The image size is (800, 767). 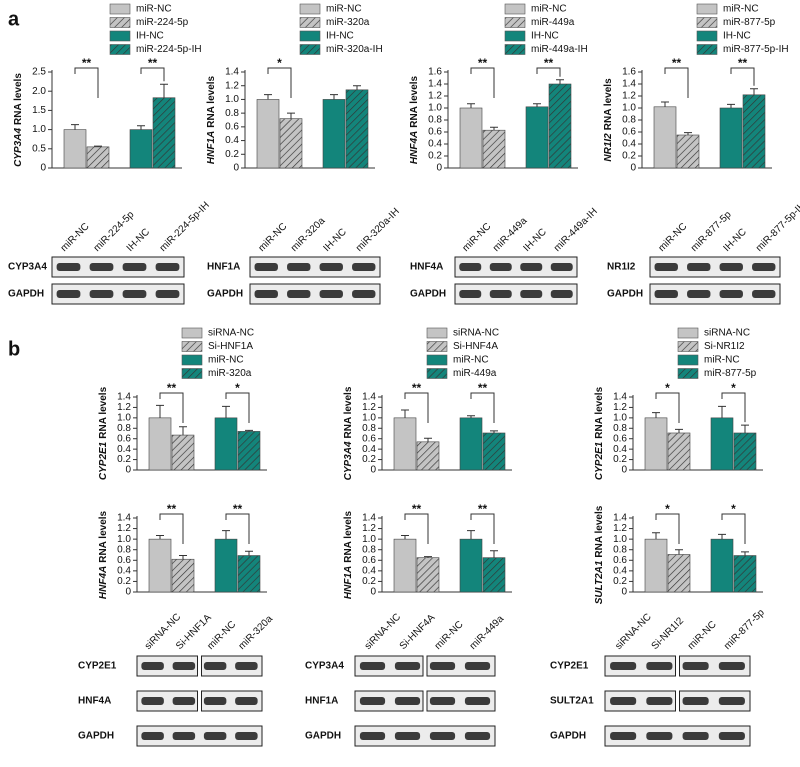 What do you see at coordinates (475, 373) in the screenshot?
I see `legend-label: miR-449a` at bounding box center [475, 373].